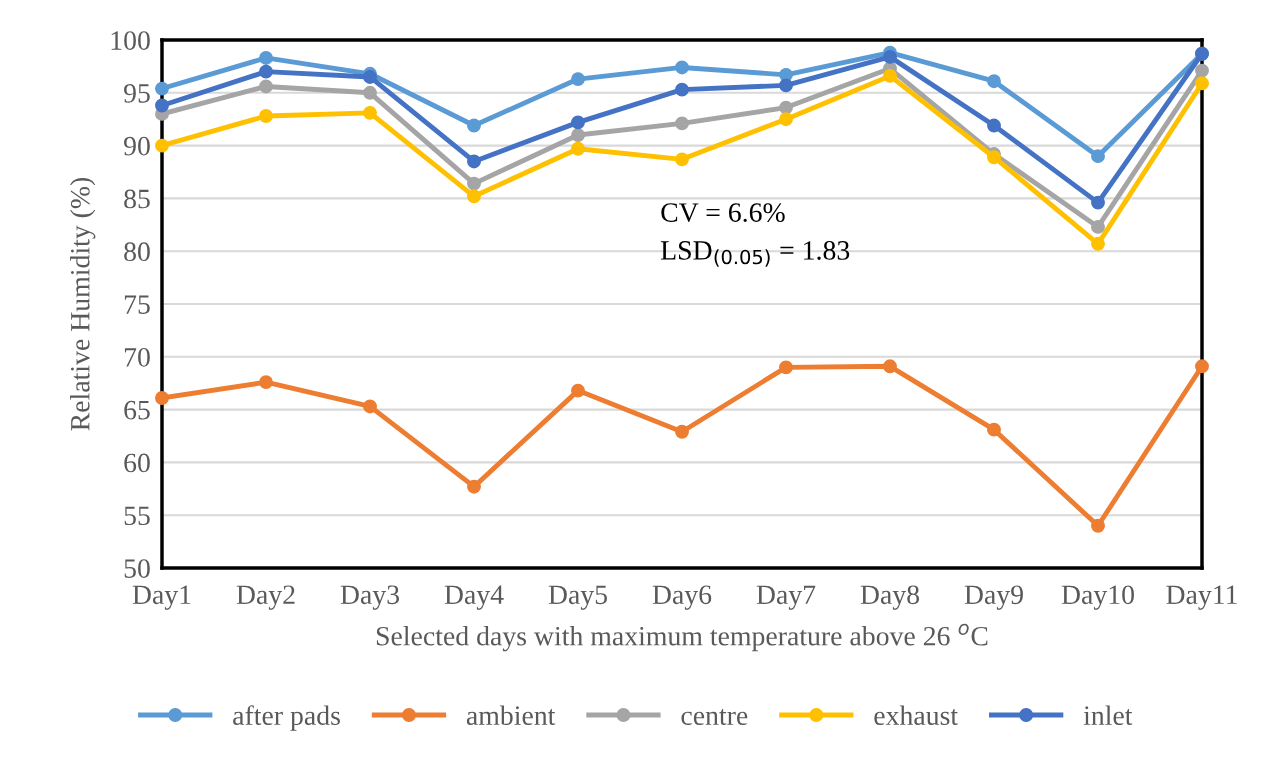  I want to click on legend-label: ambient, so click(511, 715).